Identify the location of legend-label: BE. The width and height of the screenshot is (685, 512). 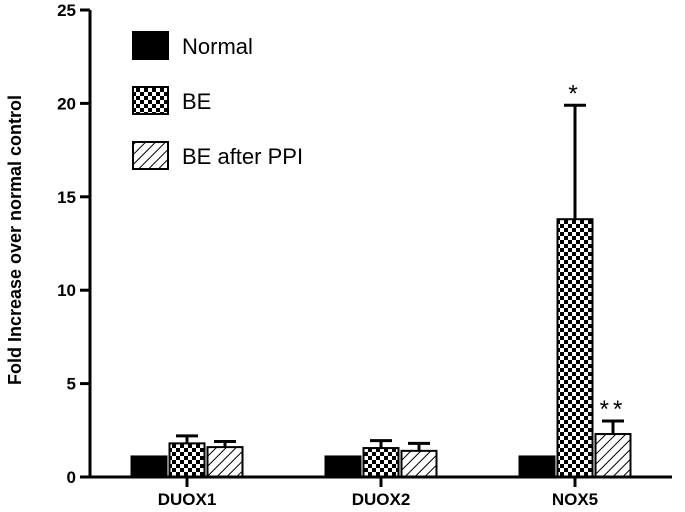
(196, 101).